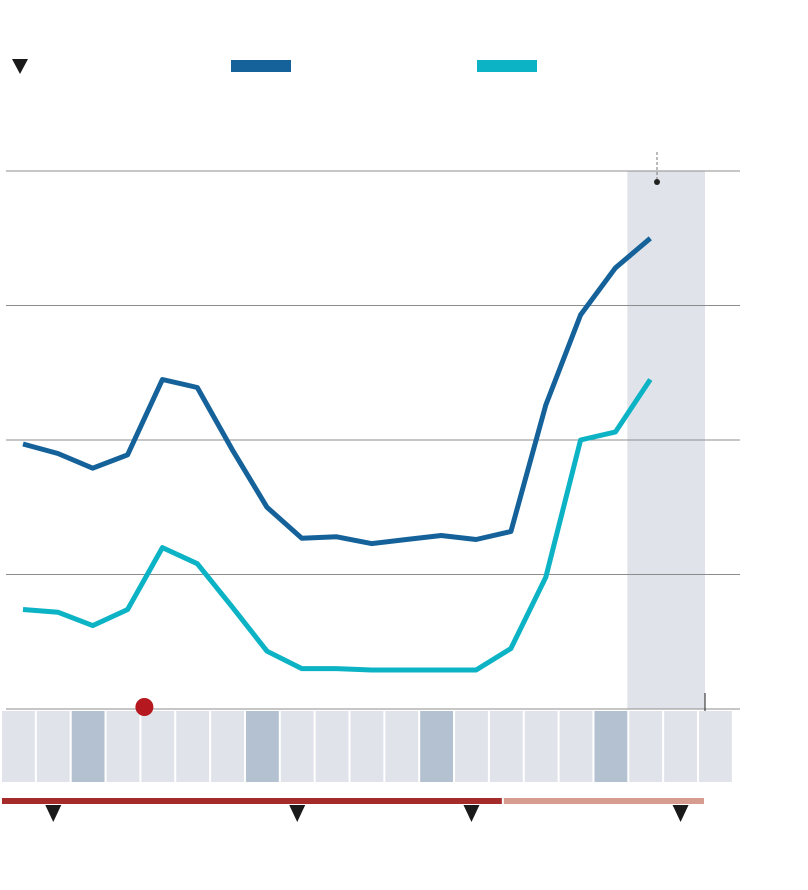  What do you see at coordinates (367, 813) in the screenshot?
I see `triangle-markers` at bounding box center [367, 813].